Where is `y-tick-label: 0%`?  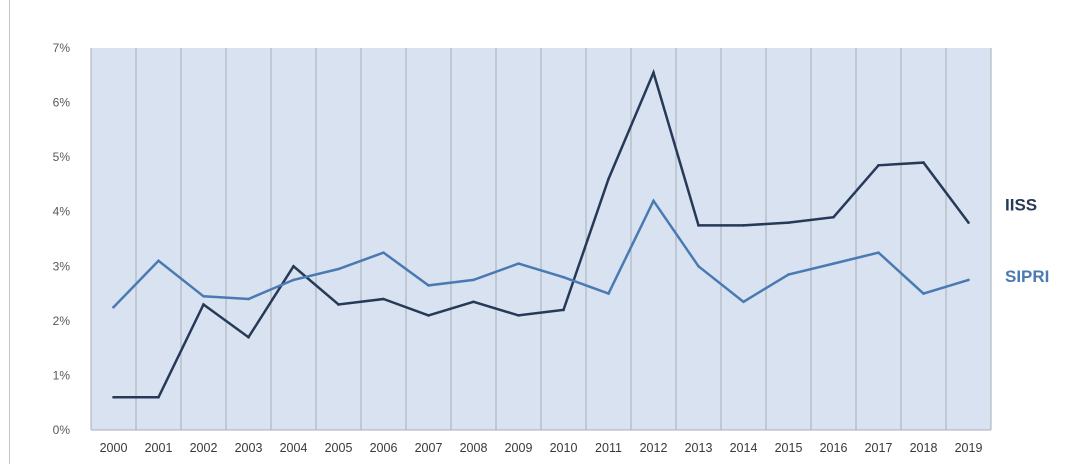 y-tick-label: 0% is located at coordinates (62, 430).